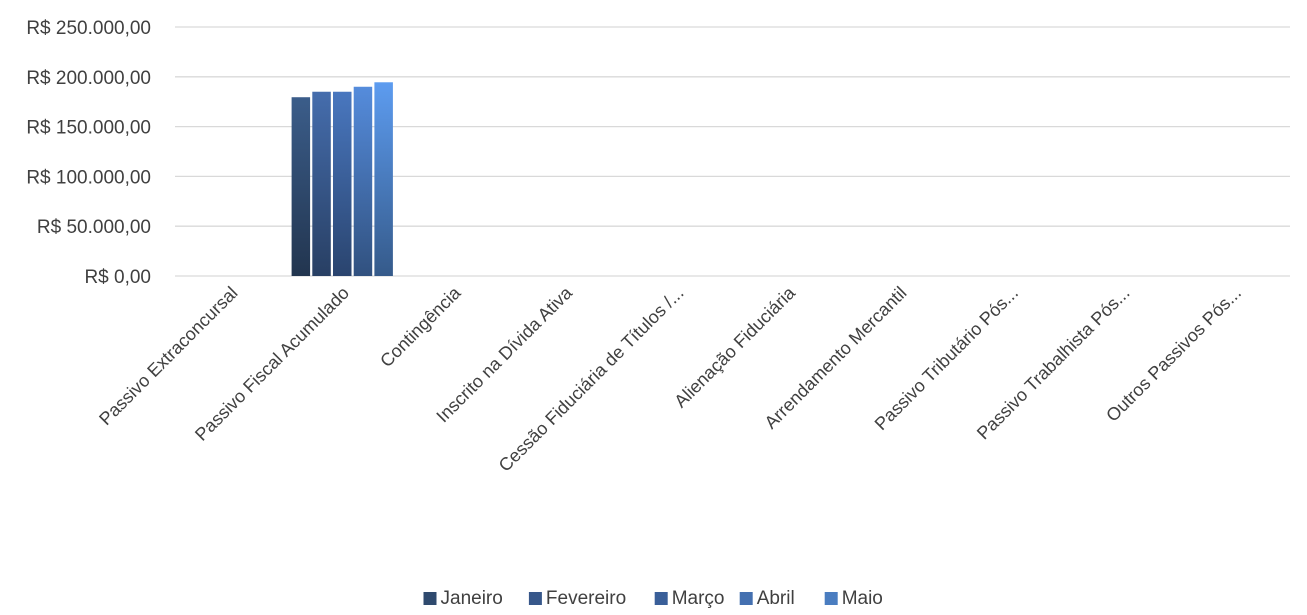  Describe the element at coordinates (117, 277) in the screenshot. I see `y-tick-label: R$ 0,00` at that location.